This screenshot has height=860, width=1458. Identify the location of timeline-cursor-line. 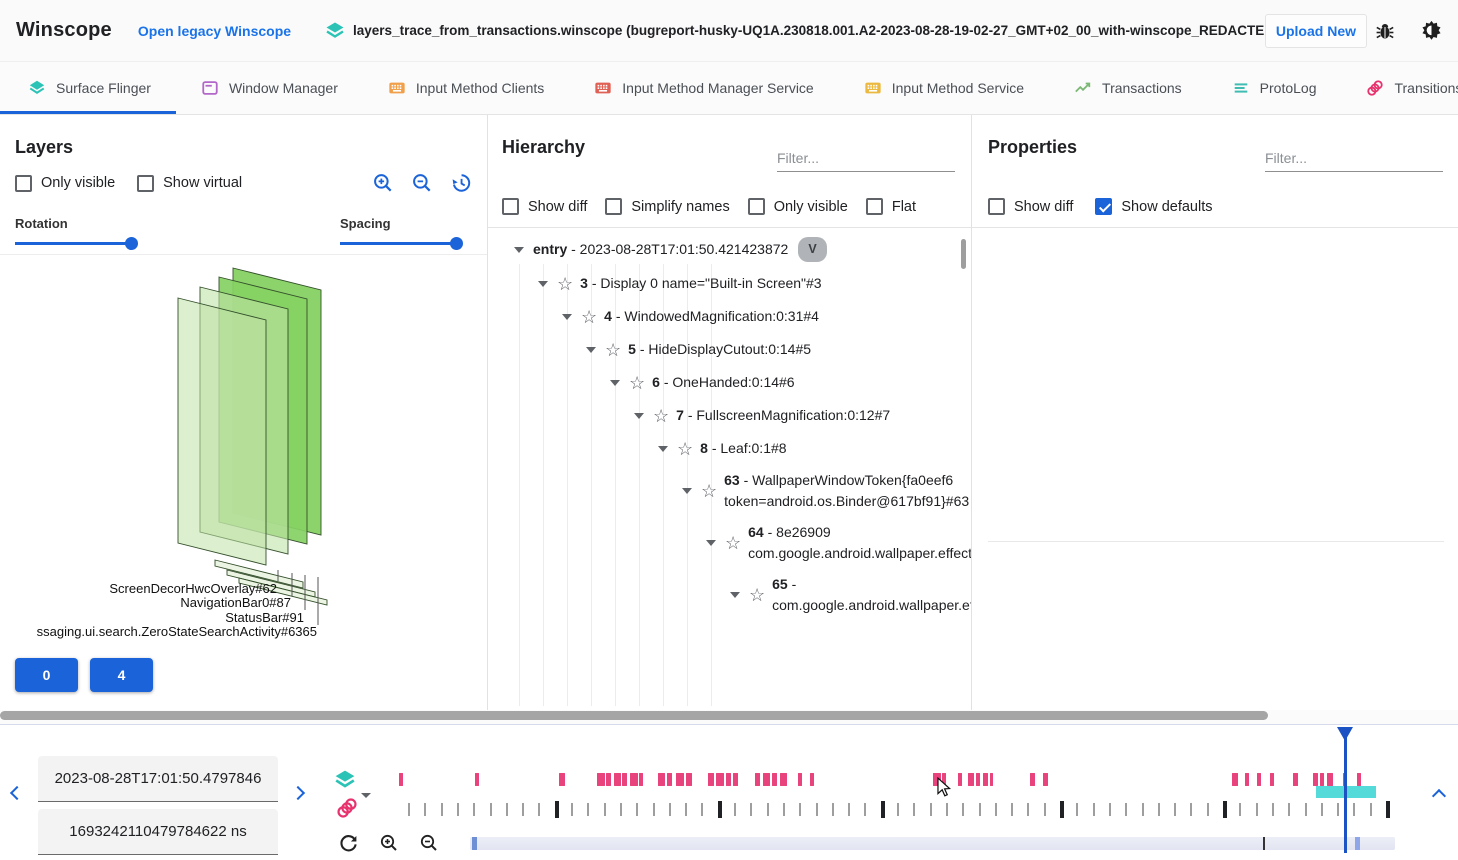
(1345, 790).